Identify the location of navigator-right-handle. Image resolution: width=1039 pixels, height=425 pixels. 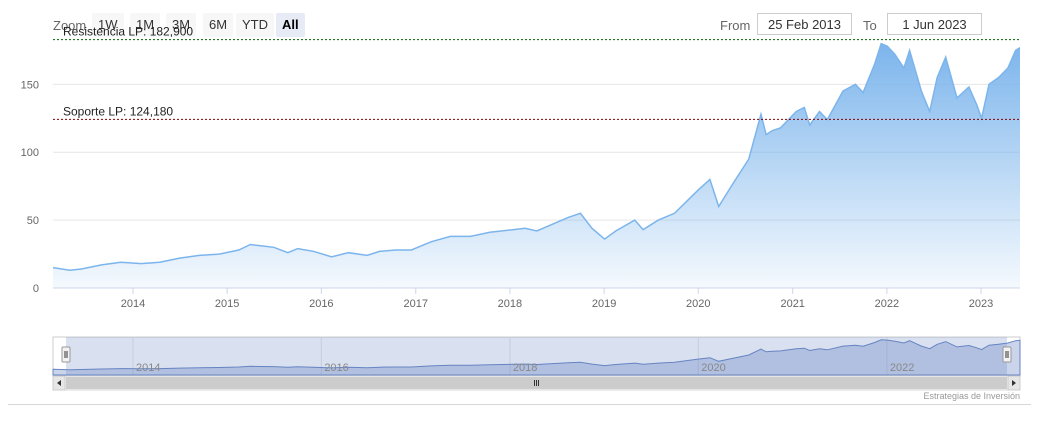
(1007, 354).